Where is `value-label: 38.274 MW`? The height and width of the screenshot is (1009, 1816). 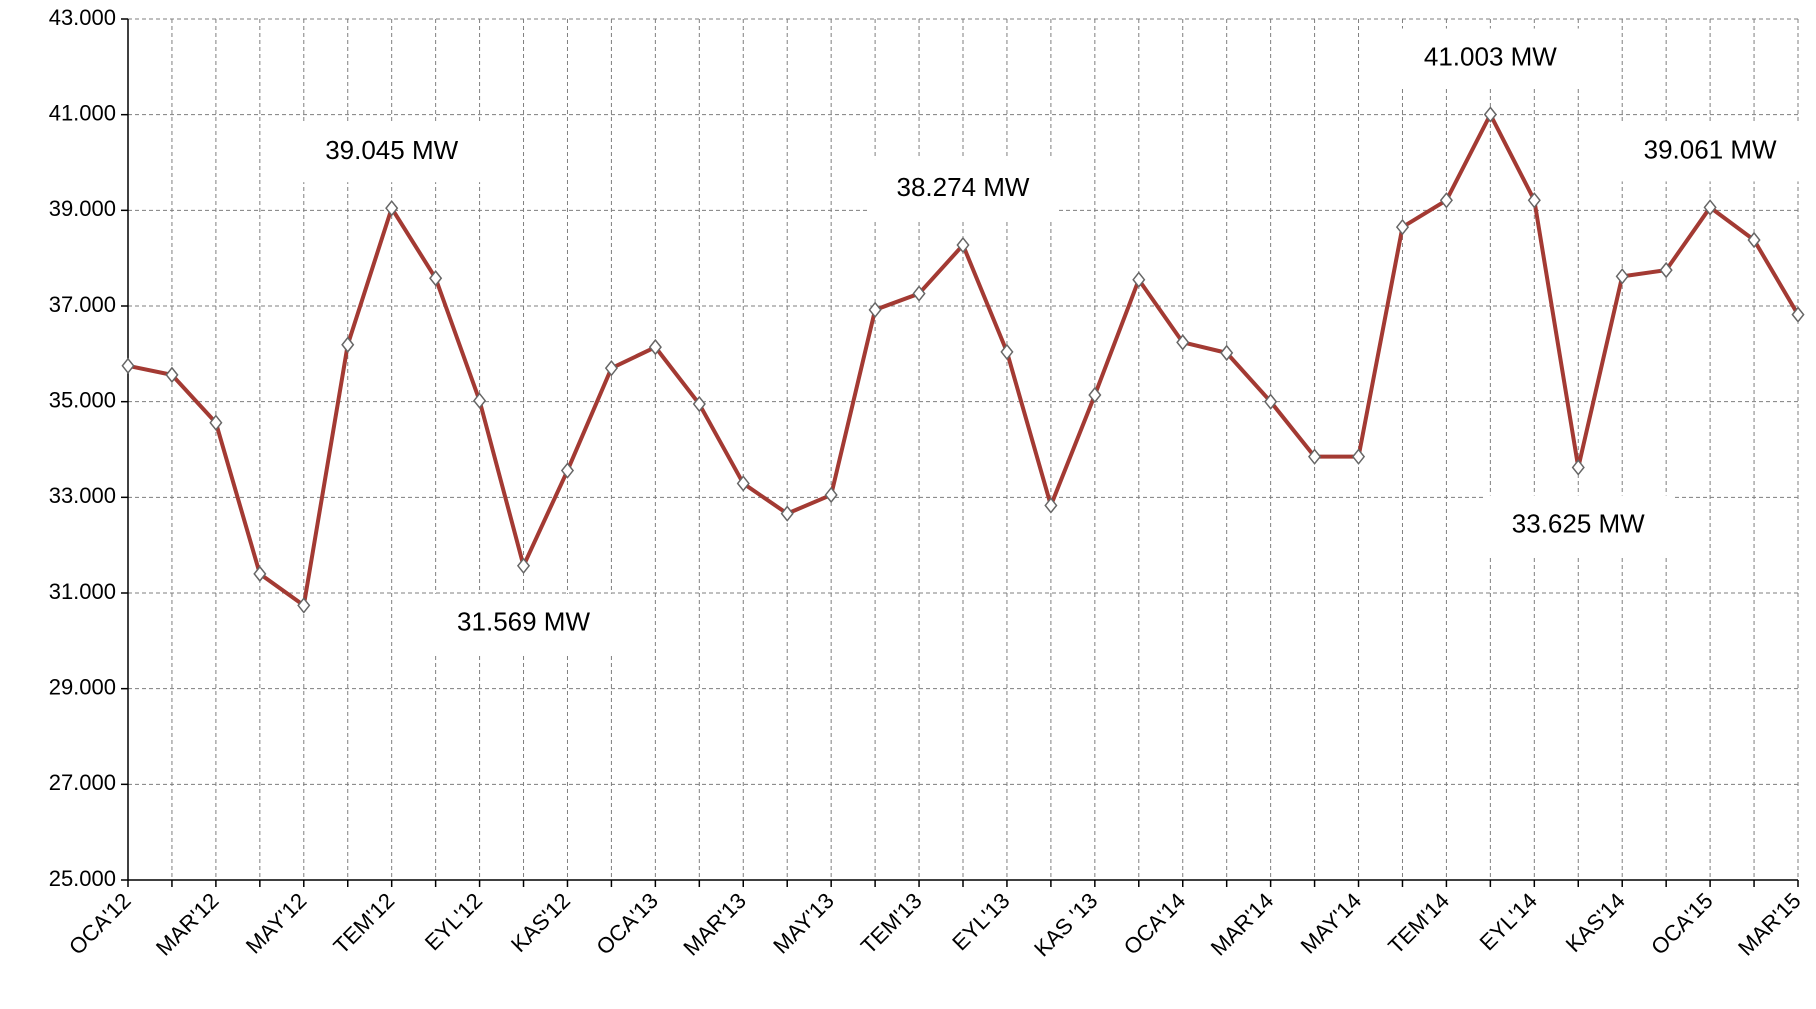 value-label: 38.274 MW is located at coordinates (963, 187).